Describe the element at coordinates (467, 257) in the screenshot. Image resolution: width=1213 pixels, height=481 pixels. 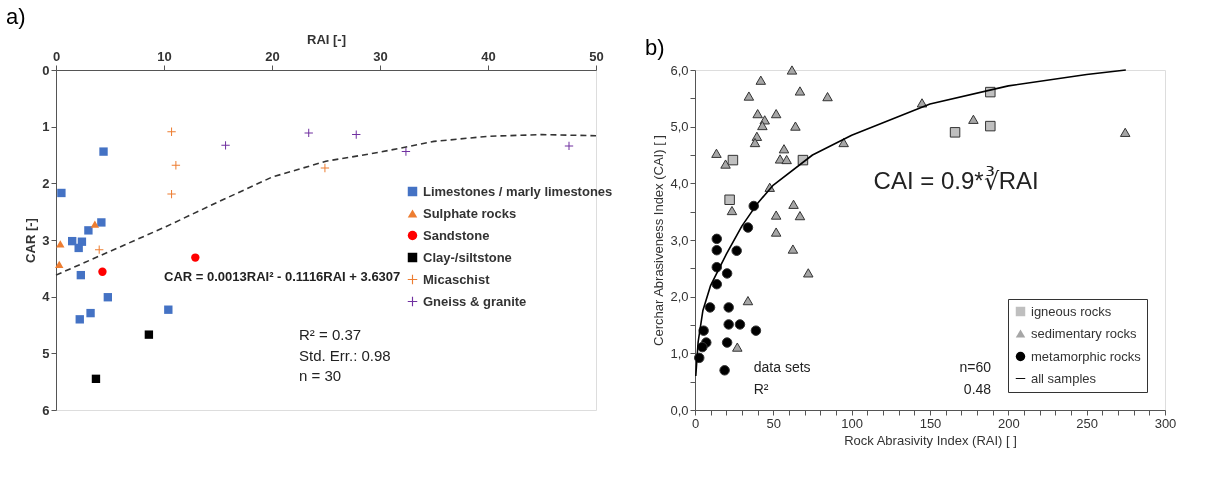
I see `legend-label: Clay-/siltstone` at that location.